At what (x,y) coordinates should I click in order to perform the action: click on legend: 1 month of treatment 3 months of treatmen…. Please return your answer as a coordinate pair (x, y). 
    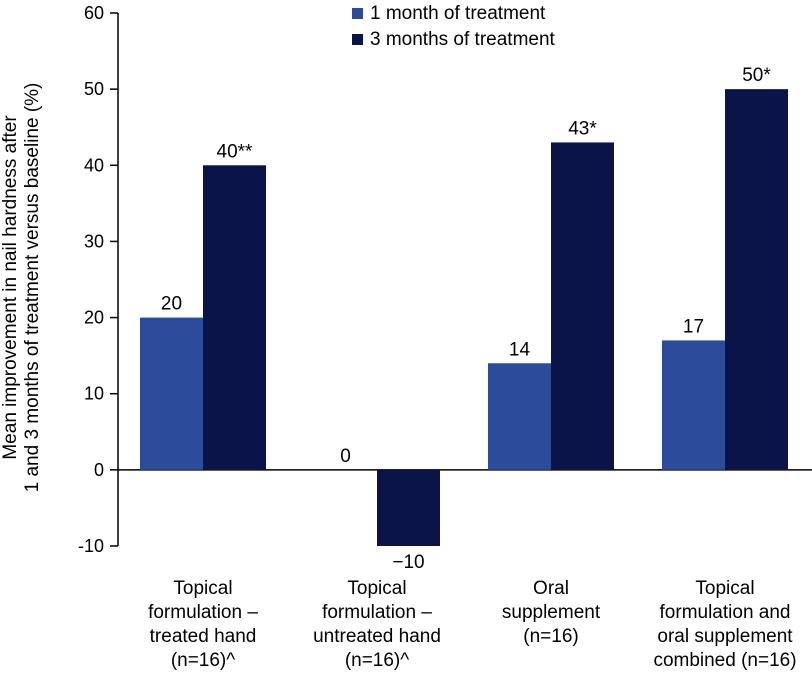
    Looking at the image, I should click on (454, 26).